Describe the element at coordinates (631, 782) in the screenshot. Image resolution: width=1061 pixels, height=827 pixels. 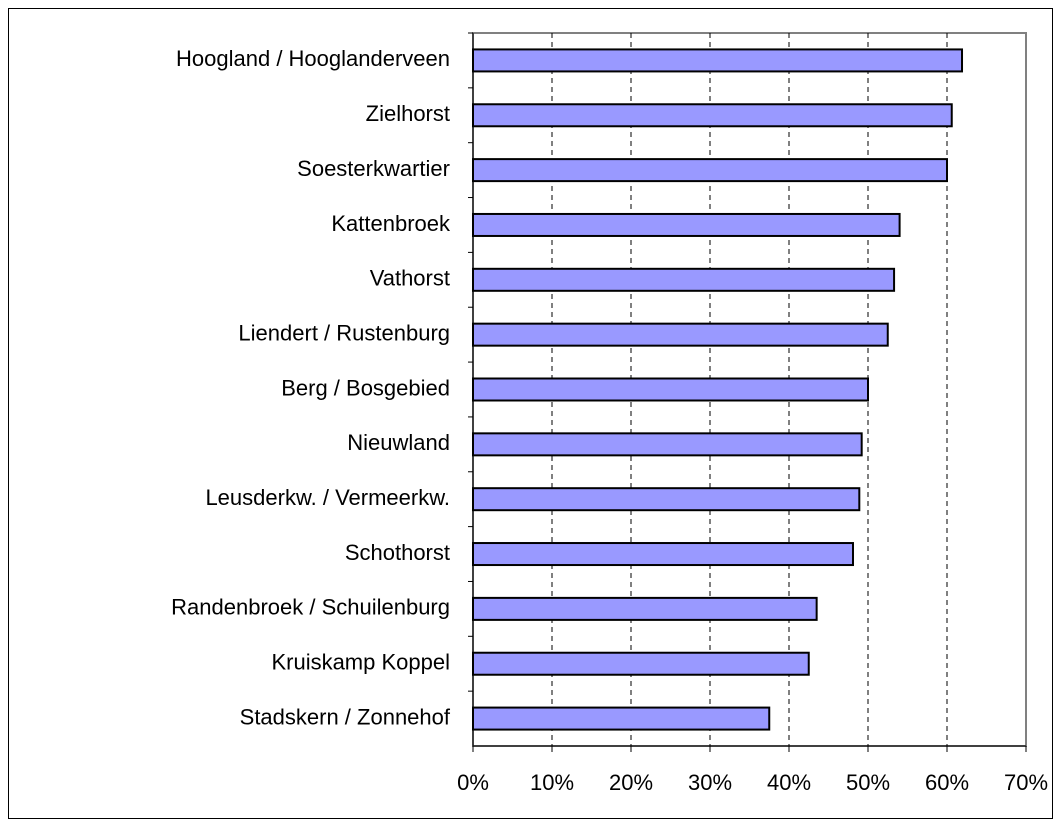
I see `x-tick-label: 20%` at that location.